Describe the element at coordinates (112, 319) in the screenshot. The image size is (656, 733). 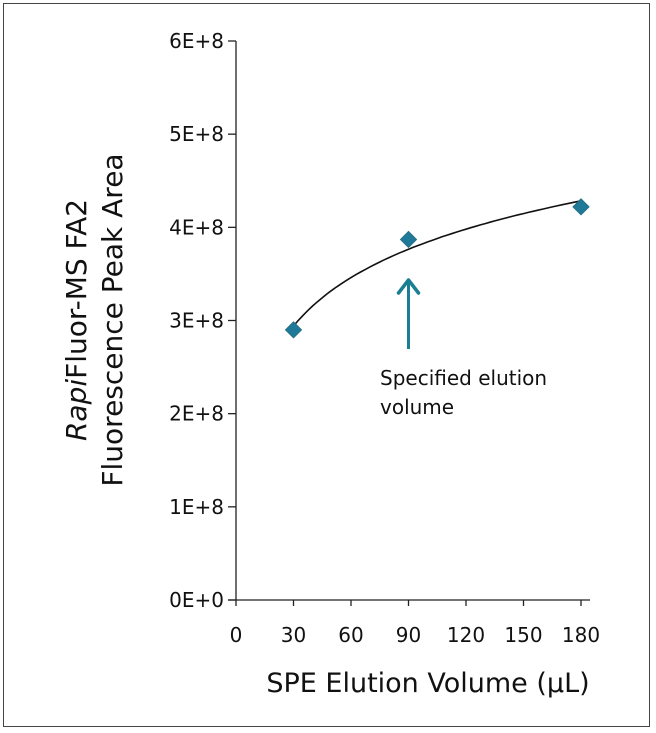
I see `y-axis-label-line2: Fluorescence Peak Area` at that location.